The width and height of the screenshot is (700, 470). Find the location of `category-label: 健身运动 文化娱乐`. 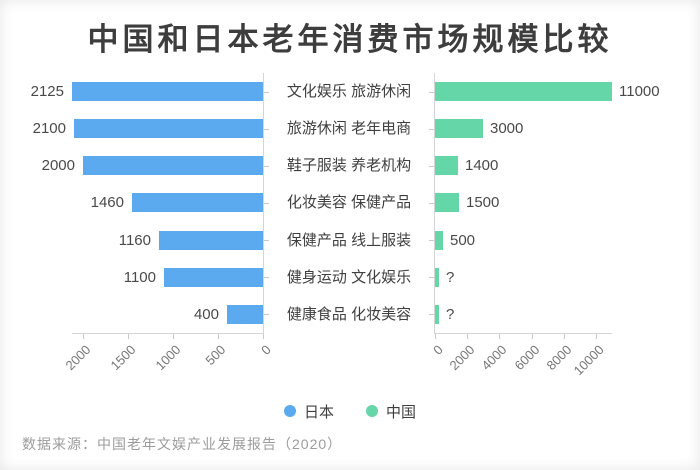

category-label: 健身运动 文化娱乐 is located at coordinates (349, 277).